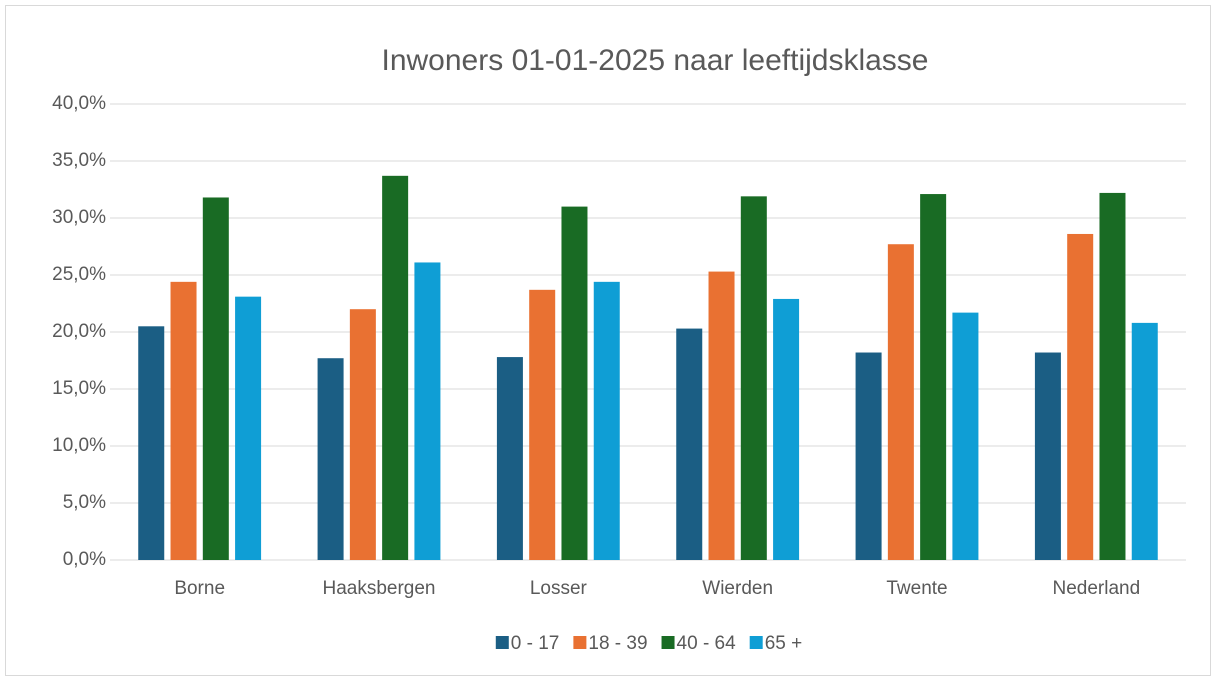 The width and height of the screenshot is (1211, 677). I want to click on x-tick-label: Borne, so click(199, 588).